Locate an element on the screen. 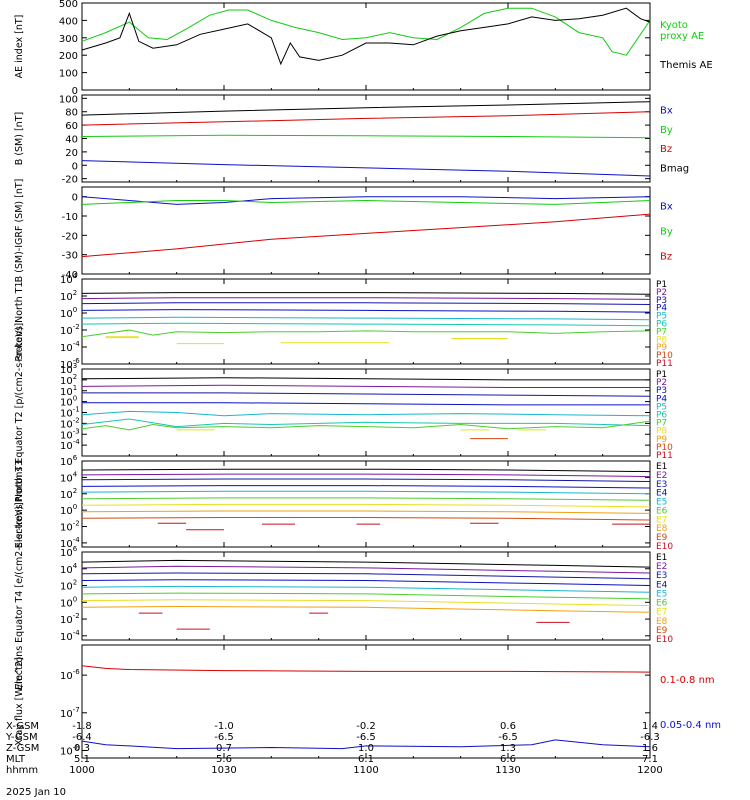 This screenshot has width=750, height=800. legend-label-ee: E3 is located at coordinates (661, 576).